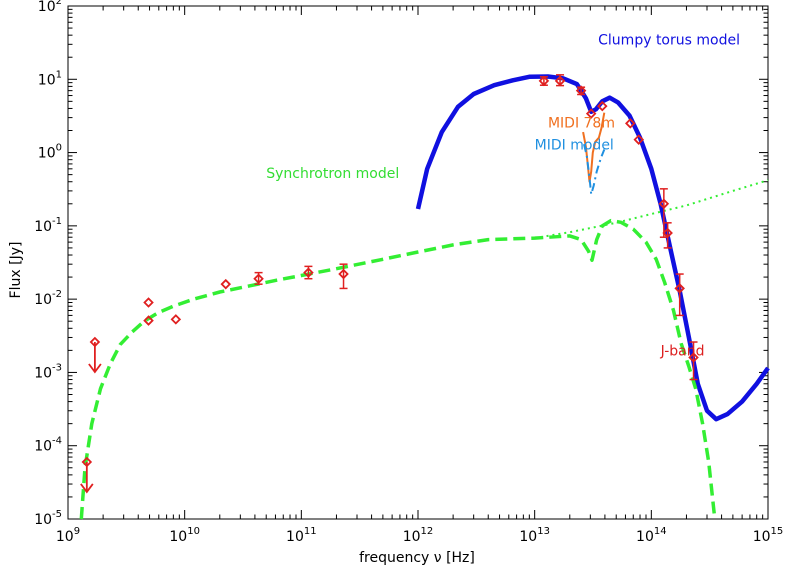 The width and height of the screenshot is (786, 571). Describe the element at coordinates (418, 535) in the screenshot. I see `x-tick-label: 1012` at that location.